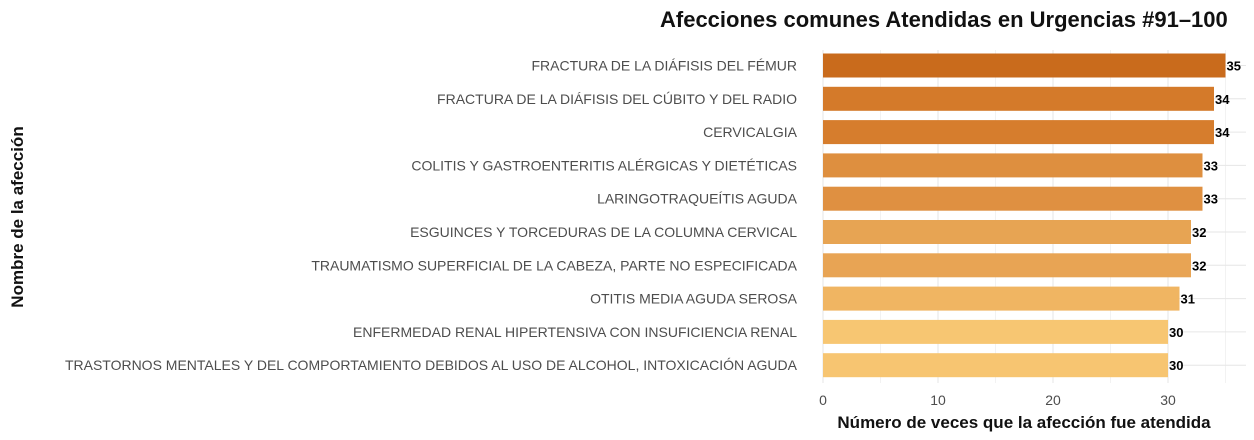 This screenshot has height=440, width=1254. I want to click on category-label: LARINGOTRAQUEÍTIS AGUDA, so click(697, 199).